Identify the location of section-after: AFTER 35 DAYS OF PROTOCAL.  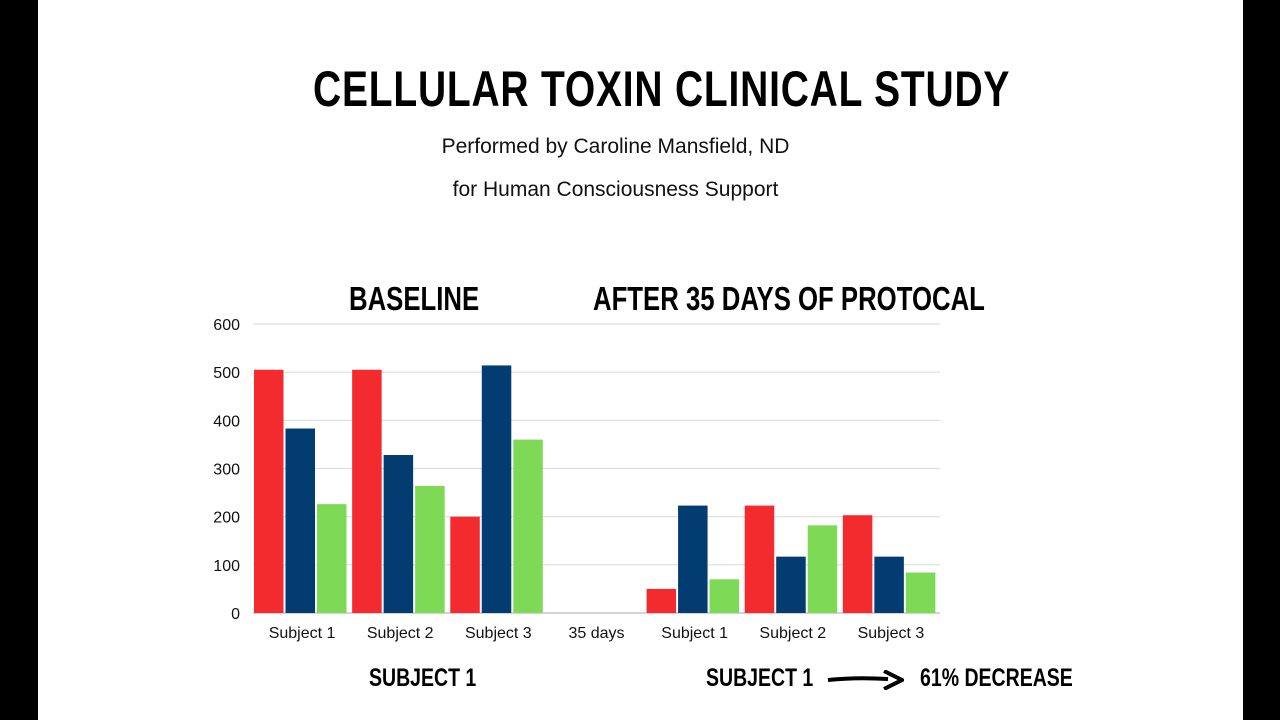
(789, 298).